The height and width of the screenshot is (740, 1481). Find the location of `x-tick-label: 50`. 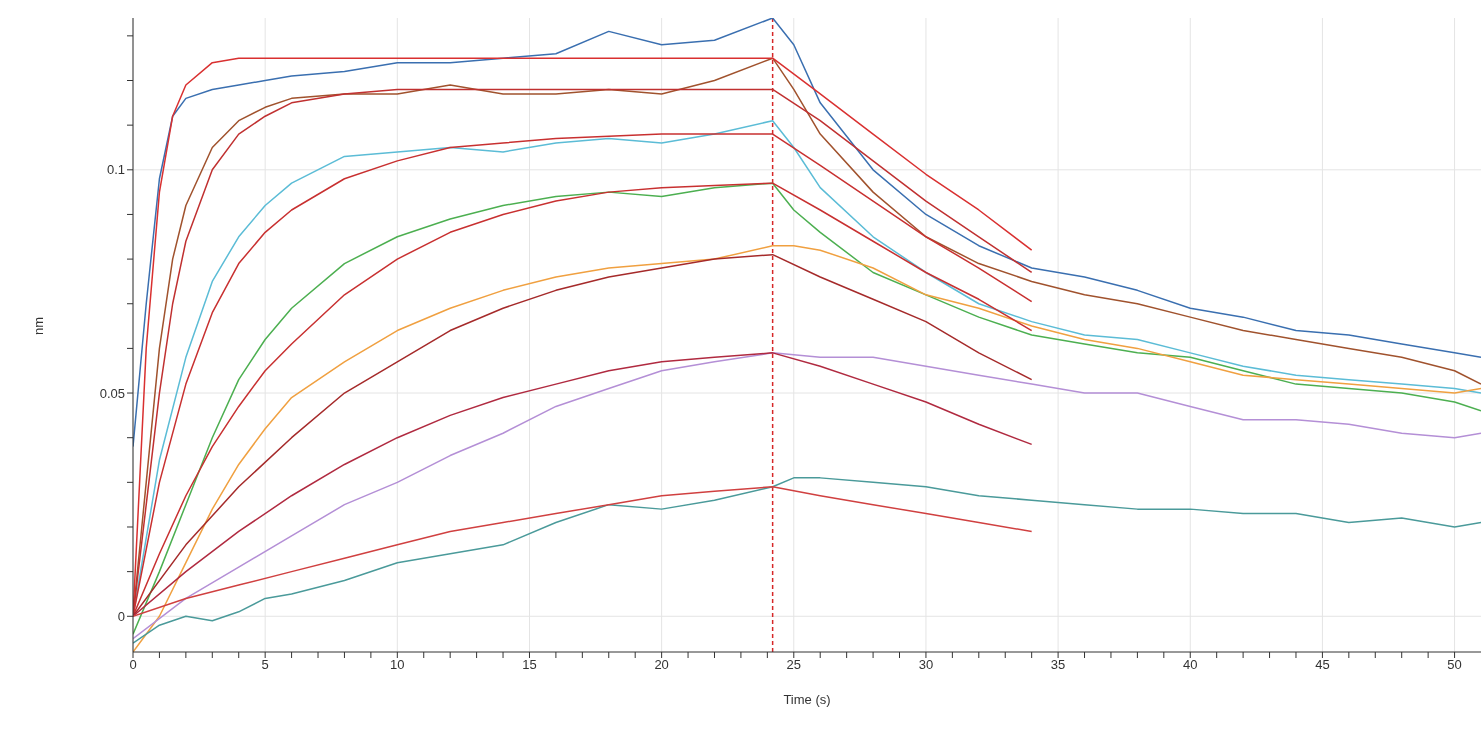

x-tick-label: 50 is located at coordinates (1454, 665).